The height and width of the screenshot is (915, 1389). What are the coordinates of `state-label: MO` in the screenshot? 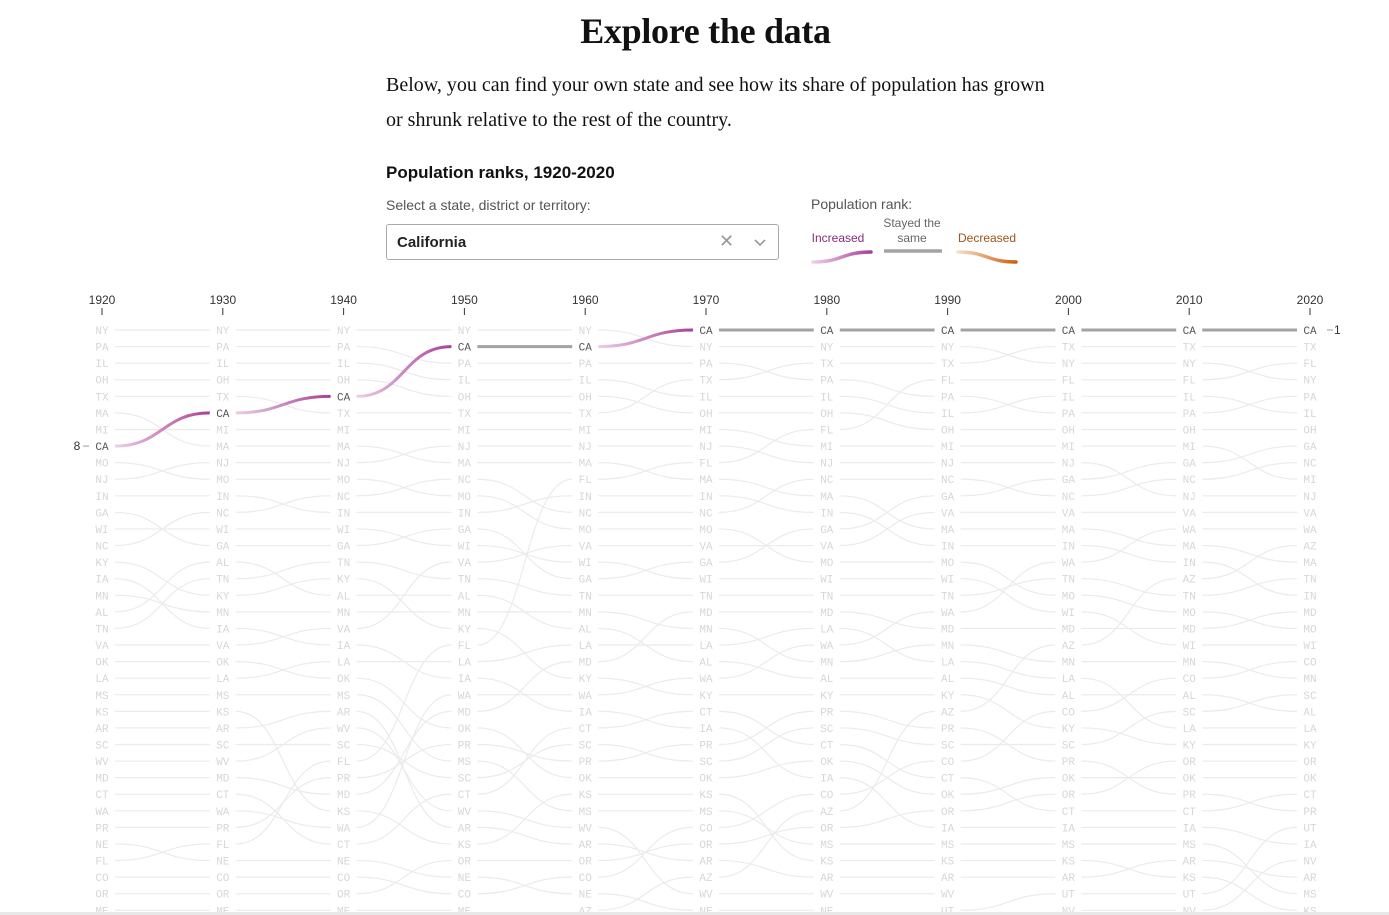 It's located at (1190, 614).